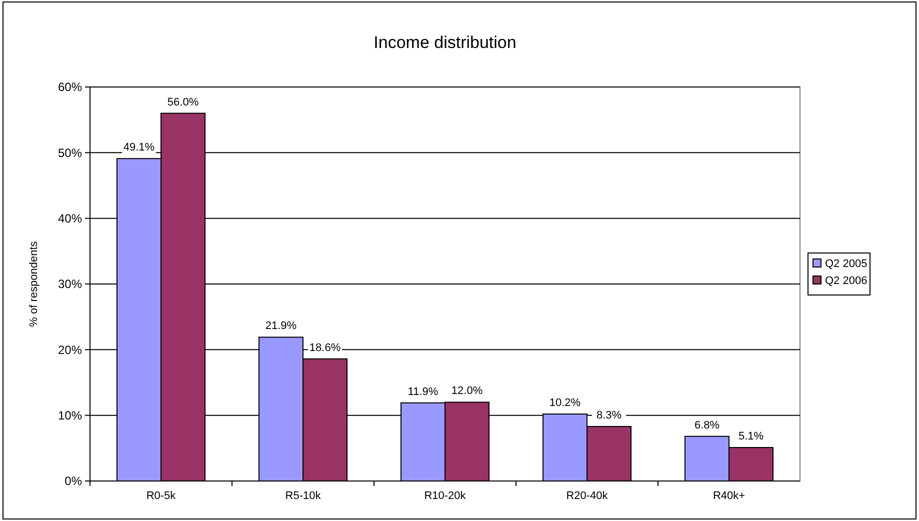 The width and height of the screenshot is (919, 521). What do you see at coordinates (609, 415) in the screenshot?
I see `data-label: 8.3%` at bounding box center [609, 415].